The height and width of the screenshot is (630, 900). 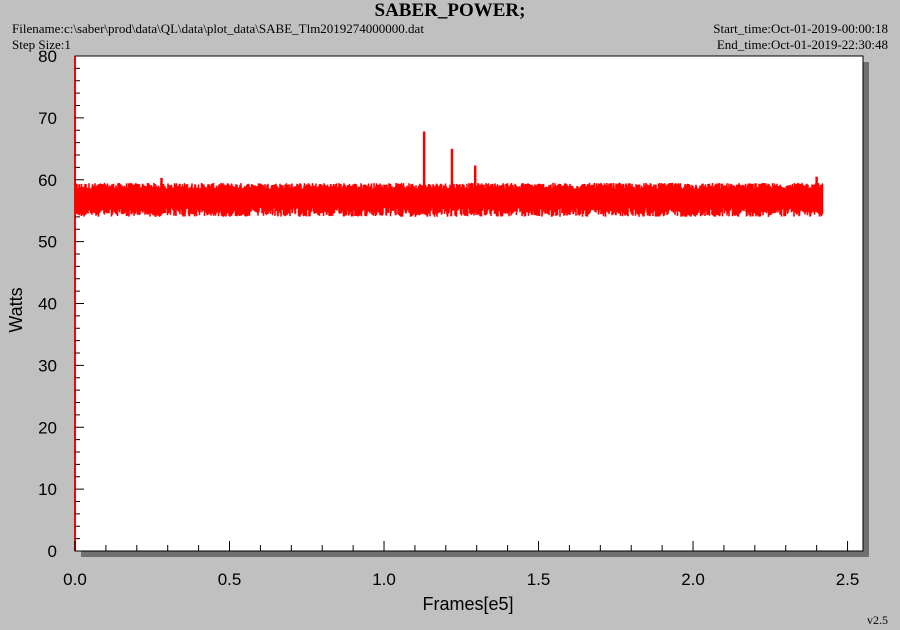 I want to click on x-tick-label: 2.5, so click(x=848, y=579).